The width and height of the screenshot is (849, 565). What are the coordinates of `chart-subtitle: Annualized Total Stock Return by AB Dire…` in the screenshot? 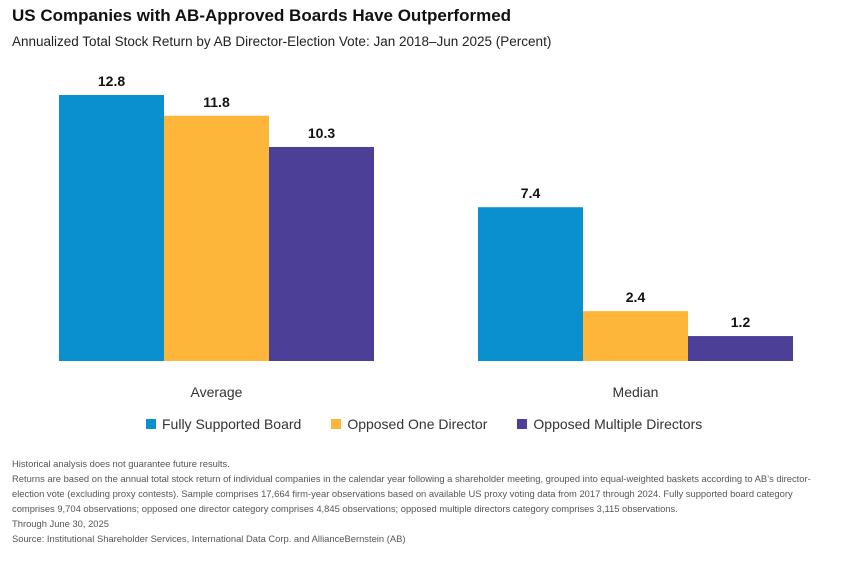 It's located at (282, 41).